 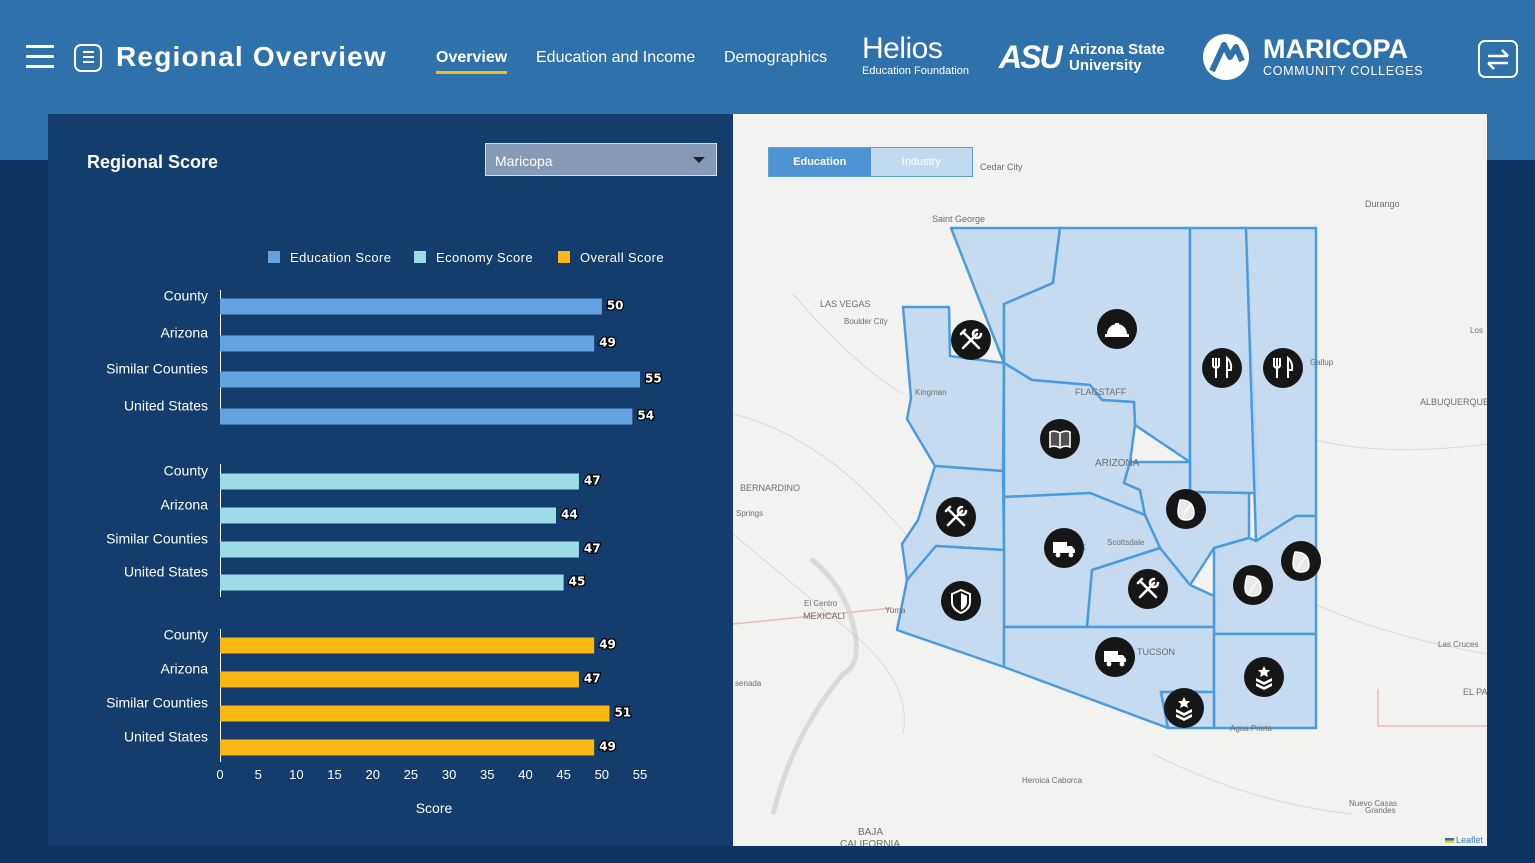 What do you see at coordinates (640, 774) in the screenshot?
I see `x-tick-label: 55` at bounding box center [640, 774].